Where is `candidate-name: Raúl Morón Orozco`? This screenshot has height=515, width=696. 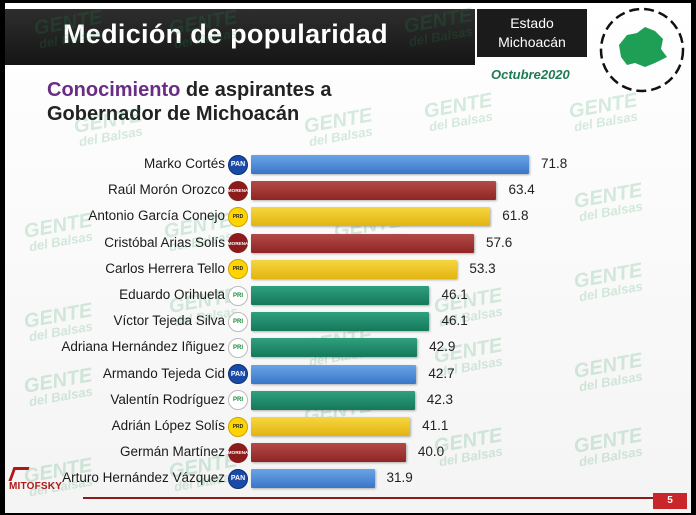 candidate-name: Raúl Morón Orozco is located at coordinates (166, 190).